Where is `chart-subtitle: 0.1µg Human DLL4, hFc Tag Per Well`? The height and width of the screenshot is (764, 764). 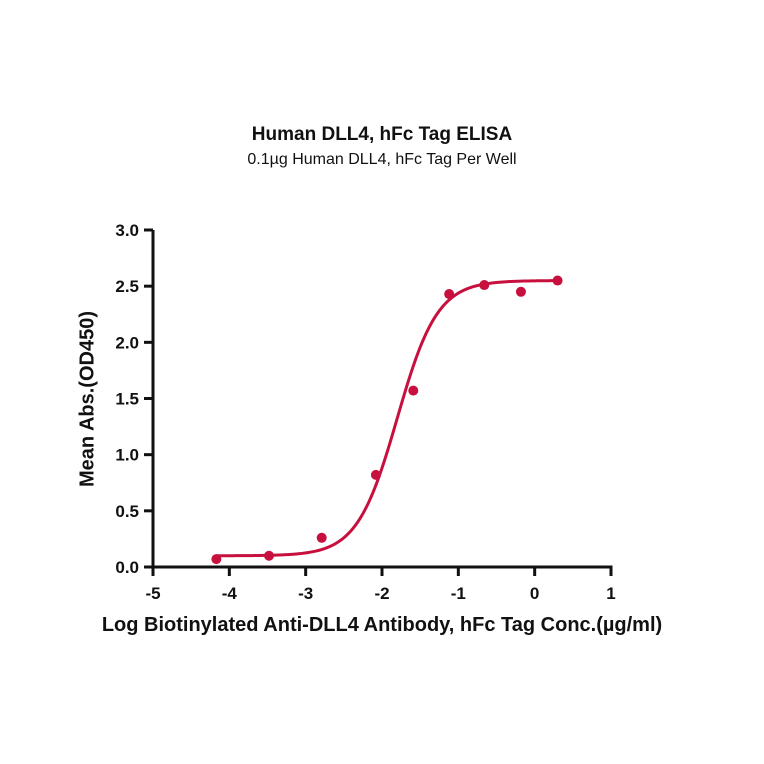
chart-subtitle: 0.1µg Human DLL4, hFc Tag Per Well is located at coordinates (382, 159).